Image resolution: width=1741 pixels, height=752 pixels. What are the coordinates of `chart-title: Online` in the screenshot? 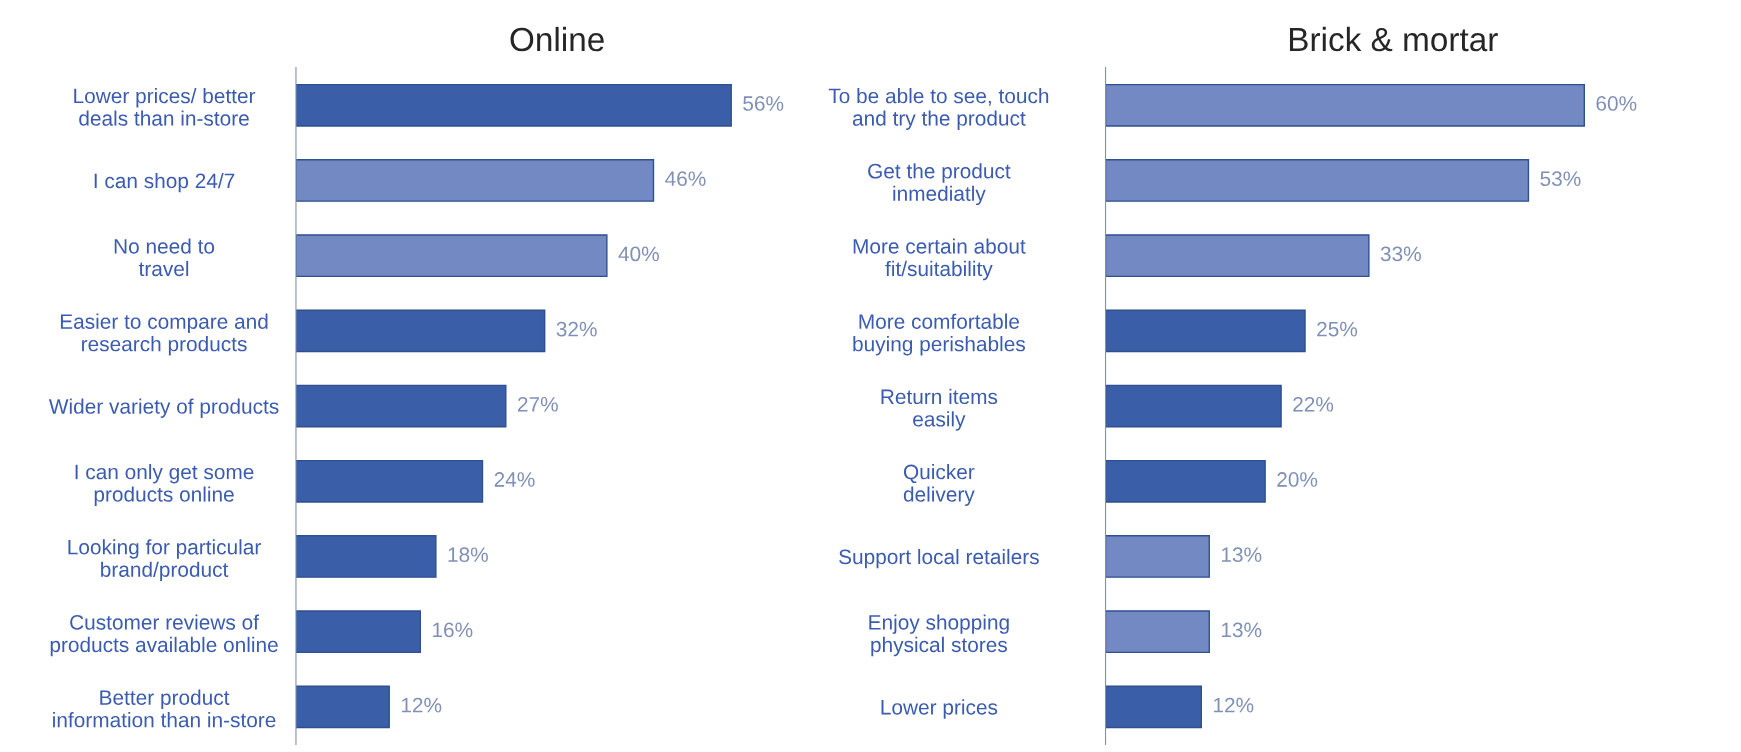 It's located at (557, 39).